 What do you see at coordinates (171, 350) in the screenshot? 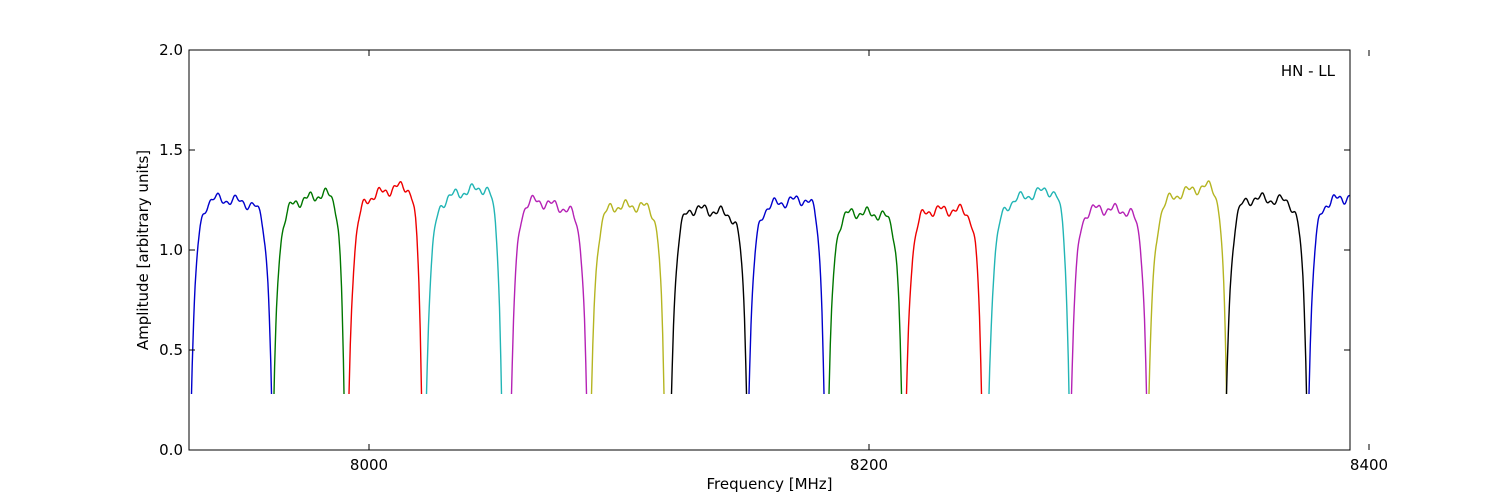
I see `y-tick-label: 0.5` at bounding box center [171, 350].